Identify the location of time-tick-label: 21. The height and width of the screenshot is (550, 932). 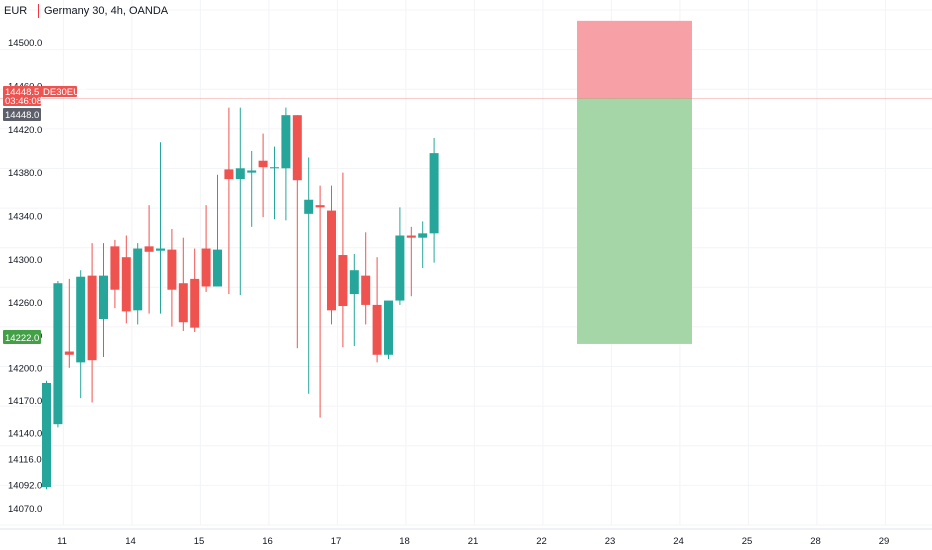
(473, 541).